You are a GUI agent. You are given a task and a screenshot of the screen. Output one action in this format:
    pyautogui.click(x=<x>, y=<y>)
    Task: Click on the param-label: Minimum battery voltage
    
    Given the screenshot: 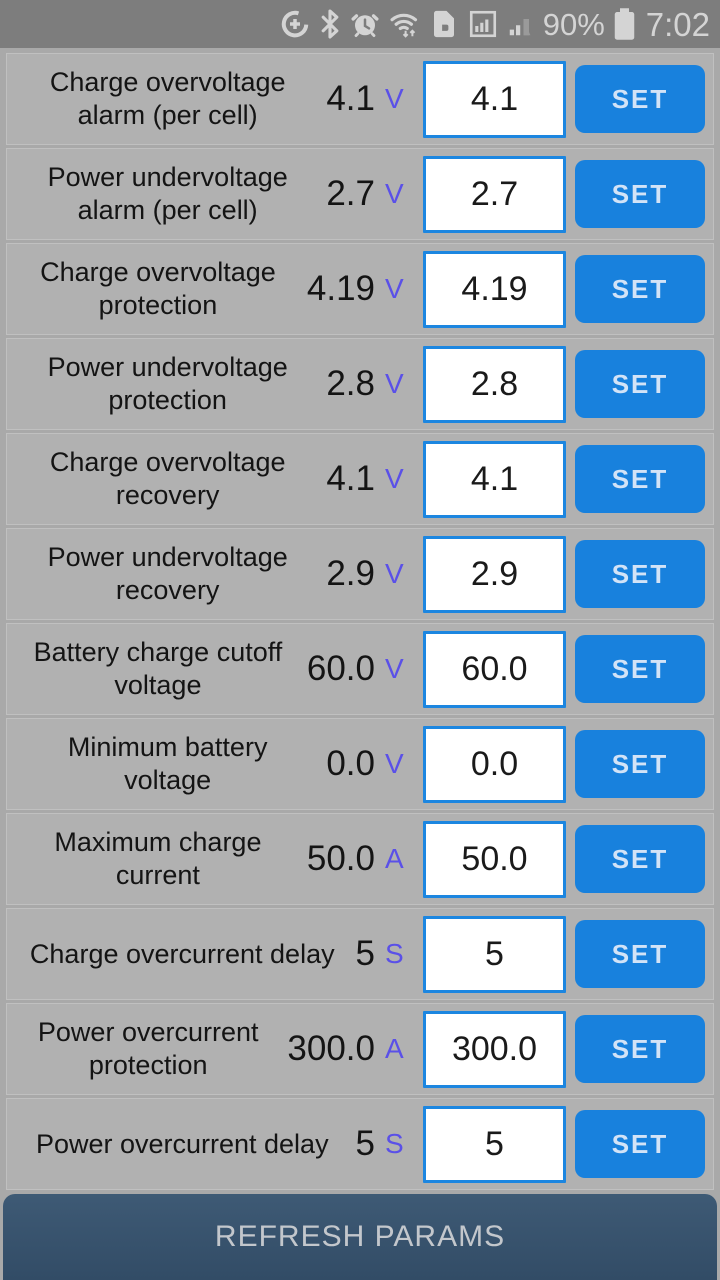 What is the action you would take?
    pyautogui.click(x=167, y=763)
    